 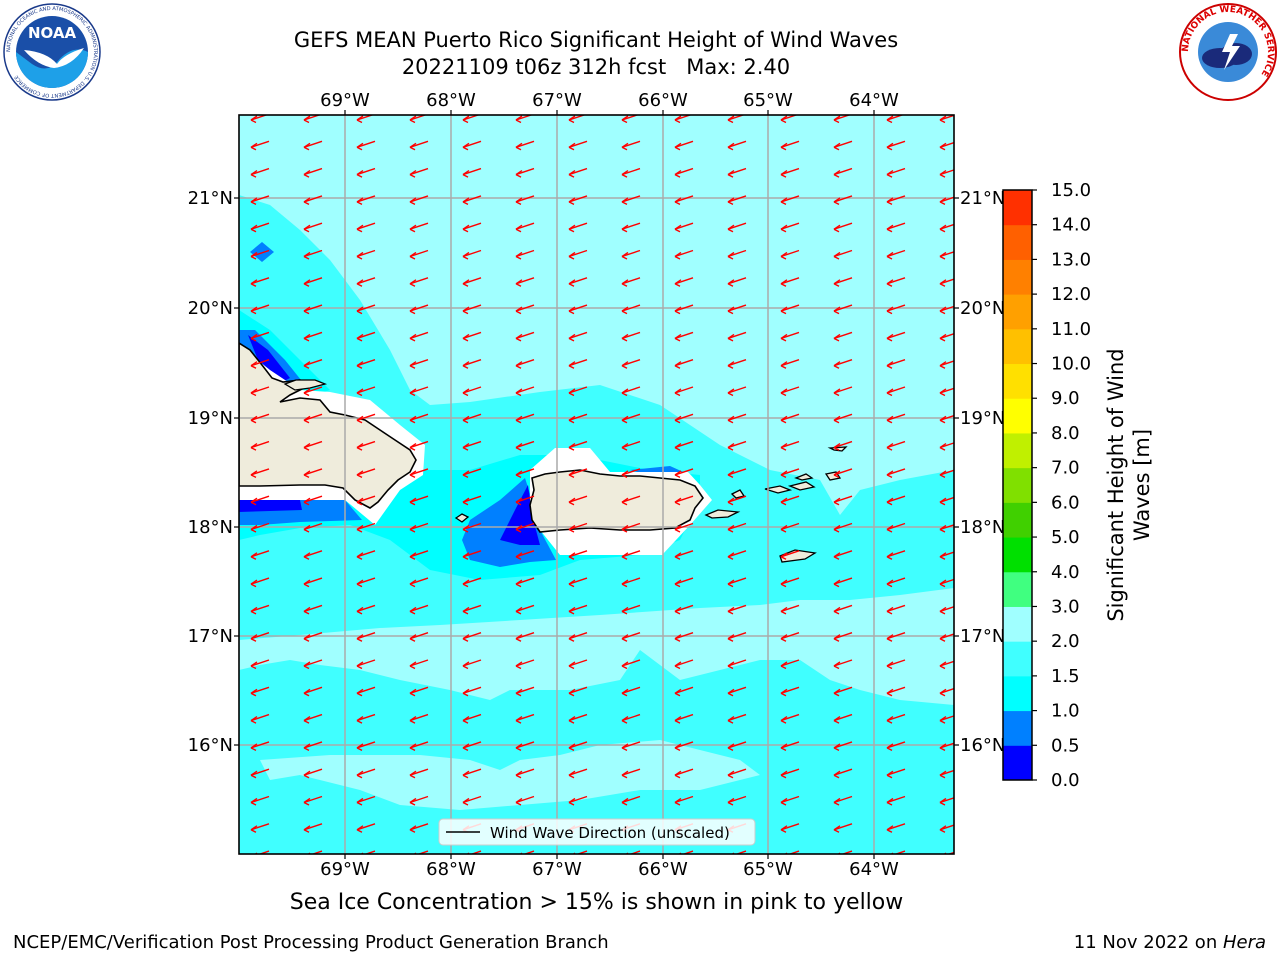 What do you see at coordinates (1065, 572) in the screenshot?
I see `colorbar-tick-label: 4.0` at bounding box center [1065, 572].